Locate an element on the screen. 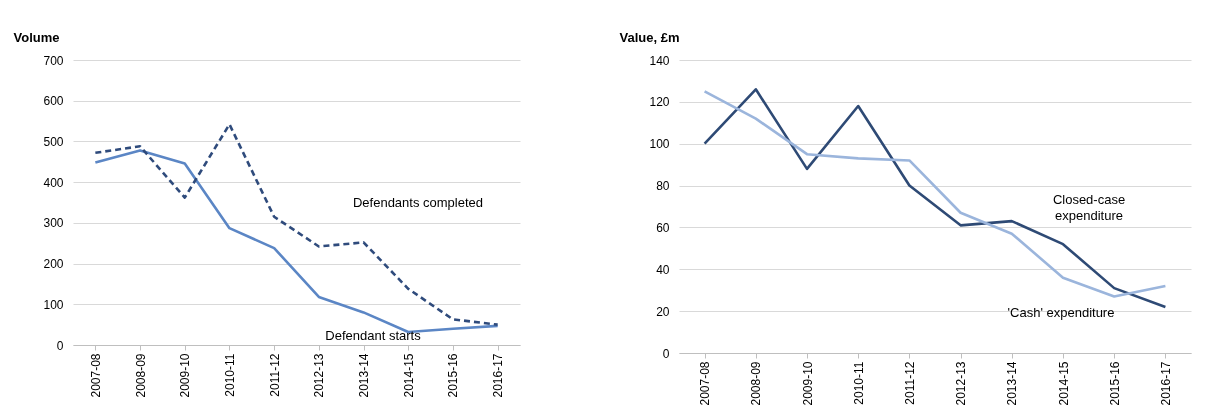 The width and height of the screenshot is (1227, 417). y-tick-label: 600 is located at coordinates (53, 101).